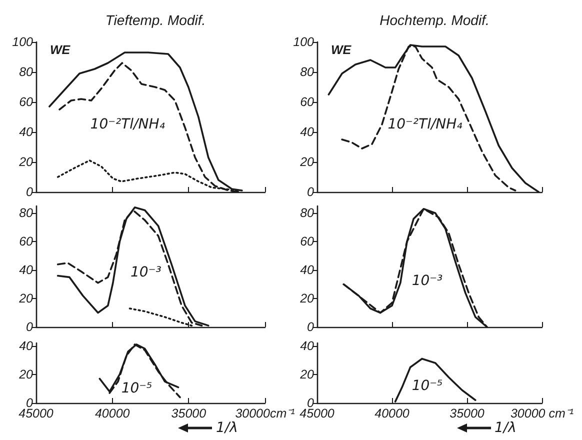 The height and width of the screenshot is (440, 582). Describe the element at coordinates (265, 413) in the screenshot. I see `x-tick-label: 30000cm⁻¹` at that location.